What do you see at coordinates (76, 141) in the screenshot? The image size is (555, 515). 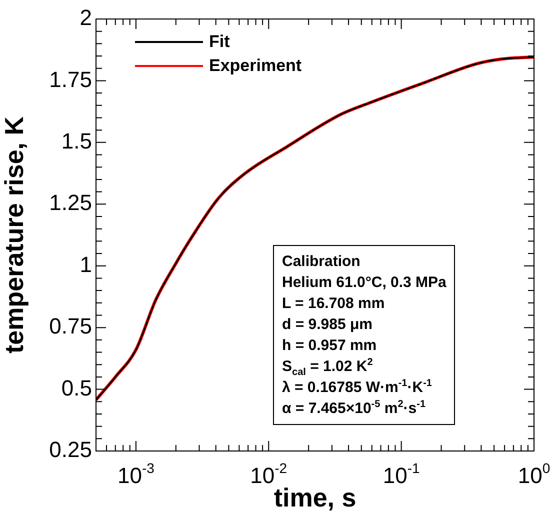 I see `y-tick-label: 1.5` at bounding box center [76, 141].